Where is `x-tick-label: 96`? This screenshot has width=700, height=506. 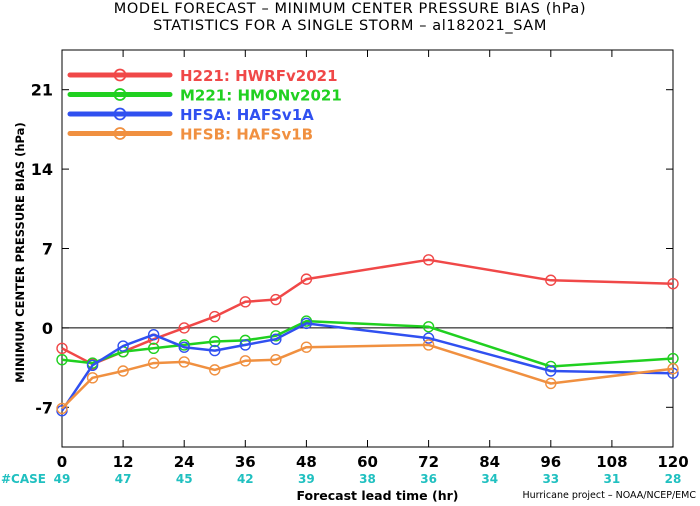
x-tick-label: 96 is located at coordinates (550, 462).